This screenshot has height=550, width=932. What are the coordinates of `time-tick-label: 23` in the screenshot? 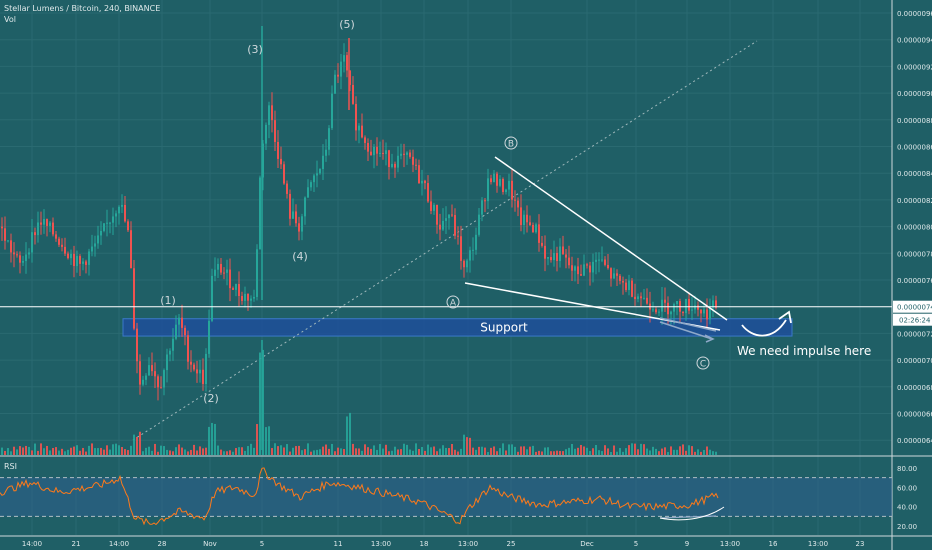 It's located at (860, 544).